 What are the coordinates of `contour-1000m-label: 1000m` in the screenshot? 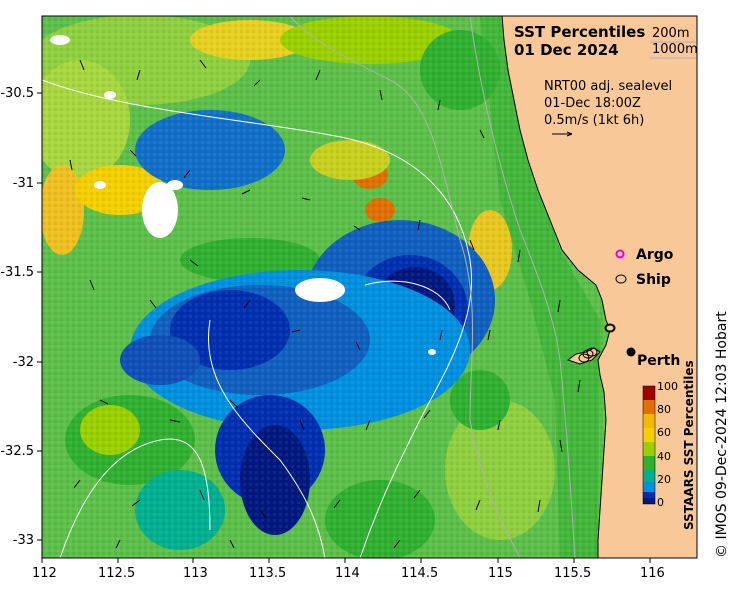 It's located at (675, 49).